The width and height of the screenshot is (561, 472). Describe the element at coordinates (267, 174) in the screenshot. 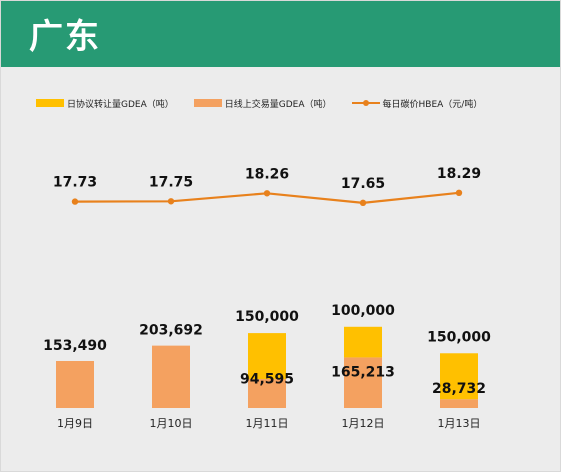

I see `data-label-carbon-price: 18.26` at that location.